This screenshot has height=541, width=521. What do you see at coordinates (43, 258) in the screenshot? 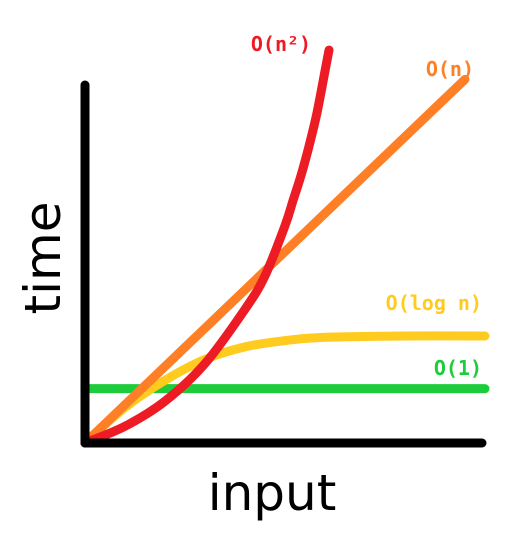
I see `y-axis-title: time` at bounding box center [43, 258].